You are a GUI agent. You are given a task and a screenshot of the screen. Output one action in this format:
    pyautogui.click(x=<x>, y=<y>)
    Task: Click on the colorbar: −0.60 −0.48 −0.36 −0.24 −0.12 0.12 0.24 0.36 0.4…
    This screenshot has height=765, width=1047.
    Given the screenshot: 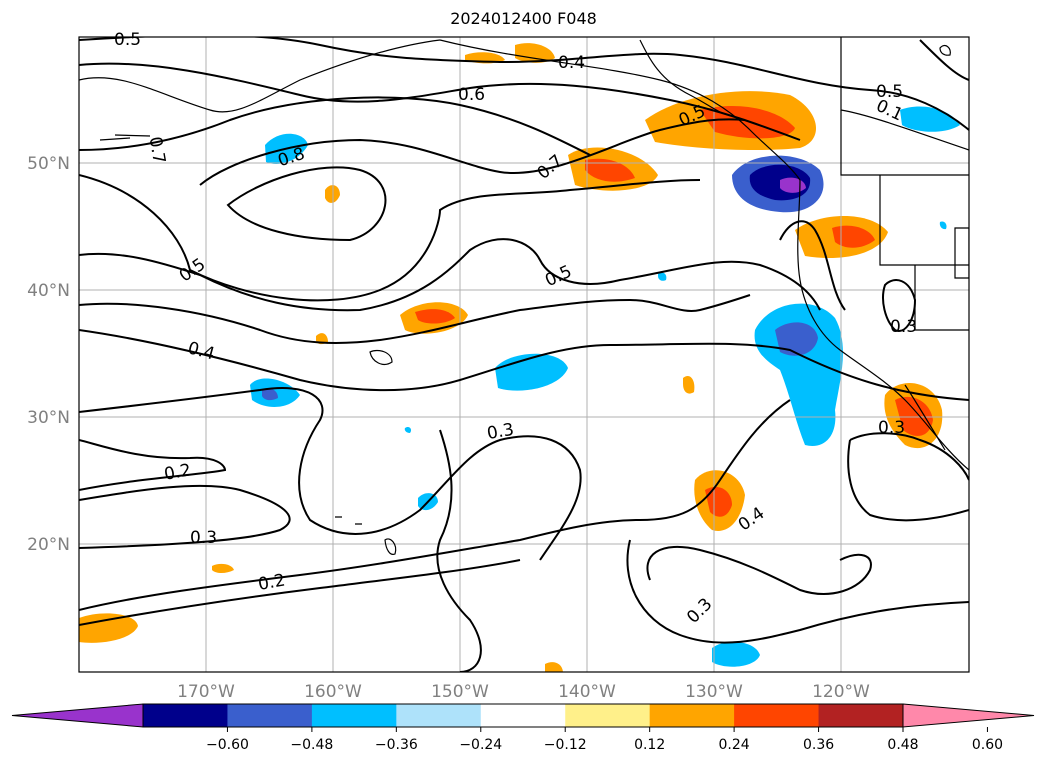 What is the action you would take?
    pyautogui.click(x=523, y=728)
    